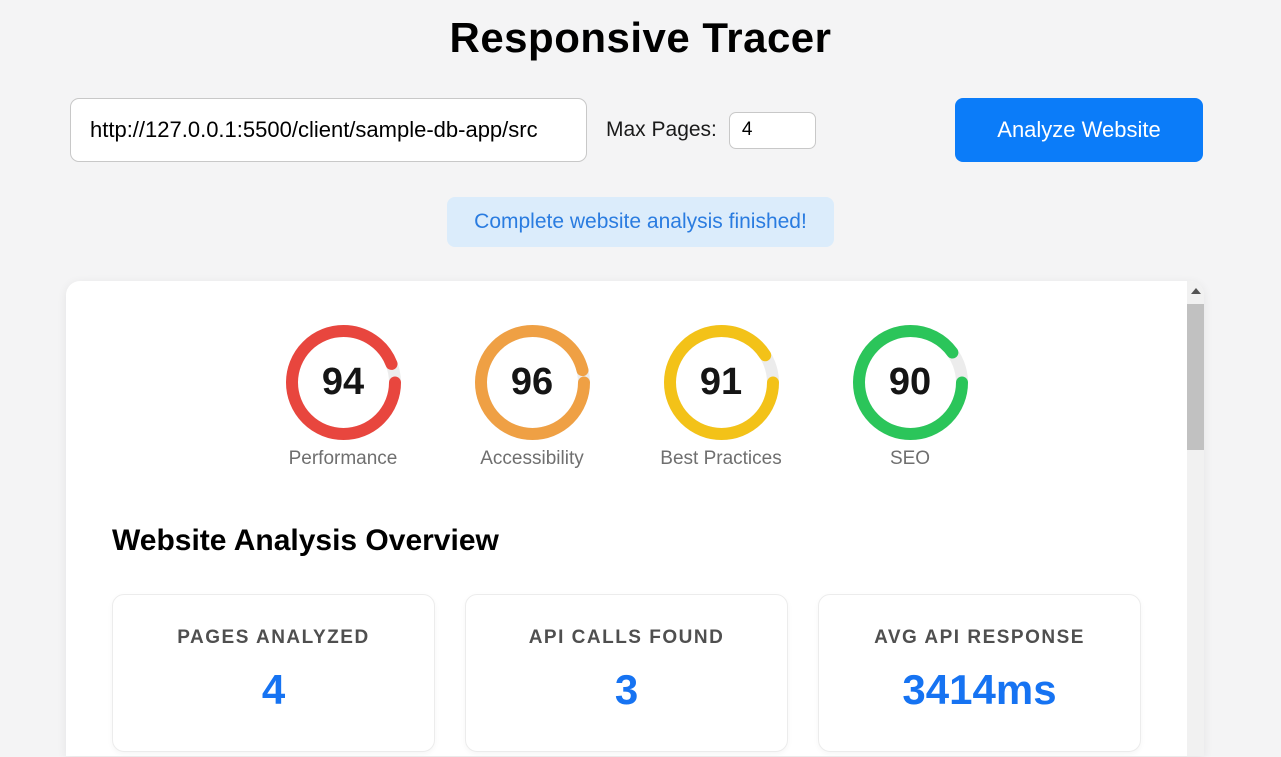  Describe the element at coordinates (979, 637) in the screenshot. I see `stat-label: AVG API RESPONSE` at that location.